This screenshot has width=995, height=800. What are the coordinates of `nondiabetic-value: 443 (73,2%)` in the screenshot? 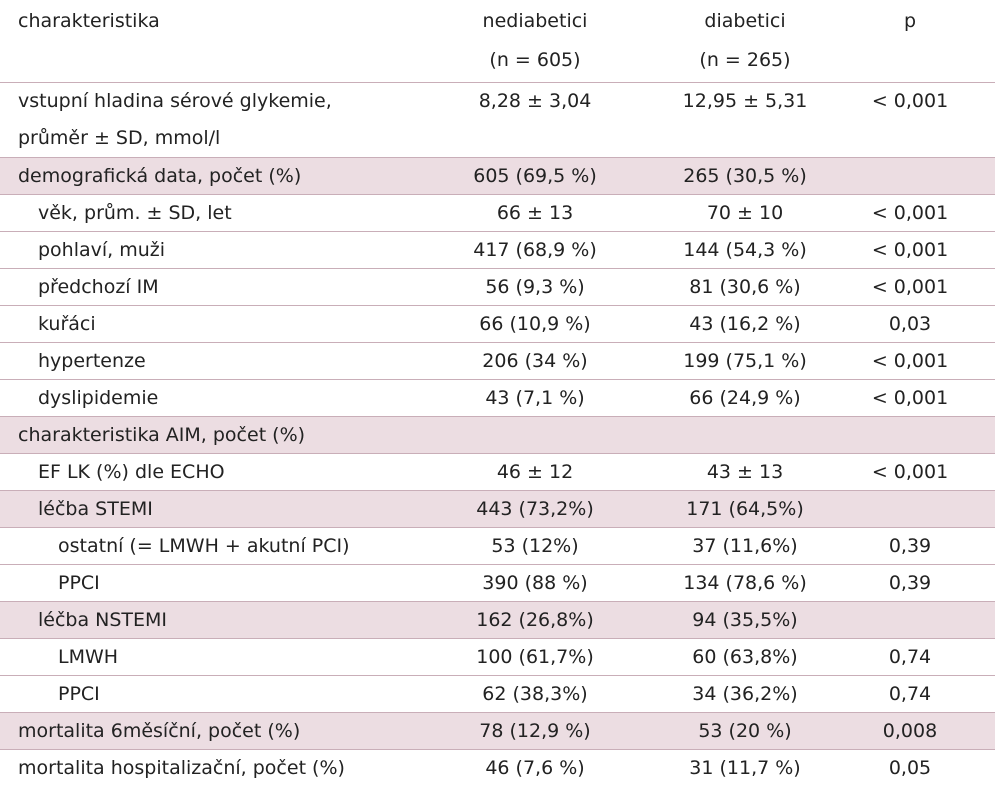 It's located at (535, 509).